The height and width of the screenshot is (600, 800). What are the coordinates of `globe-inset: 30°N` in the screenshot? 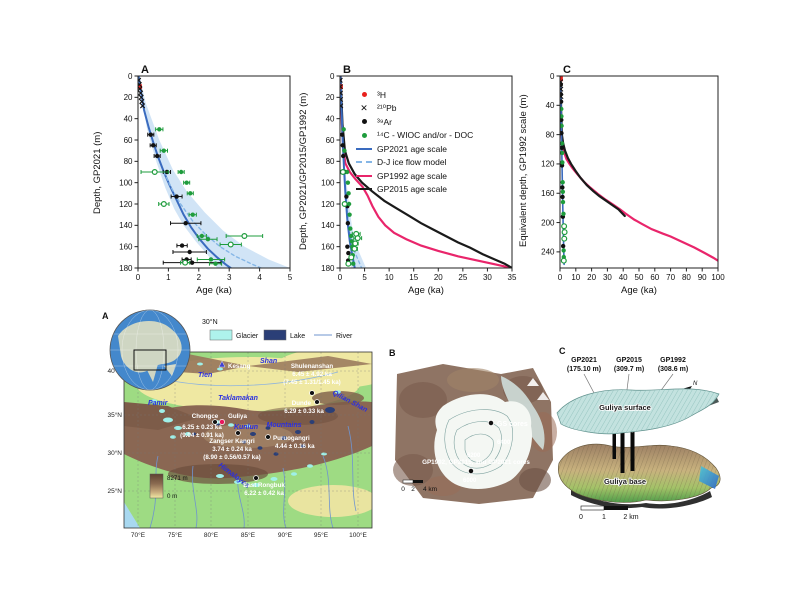 It's located at (163, 350).